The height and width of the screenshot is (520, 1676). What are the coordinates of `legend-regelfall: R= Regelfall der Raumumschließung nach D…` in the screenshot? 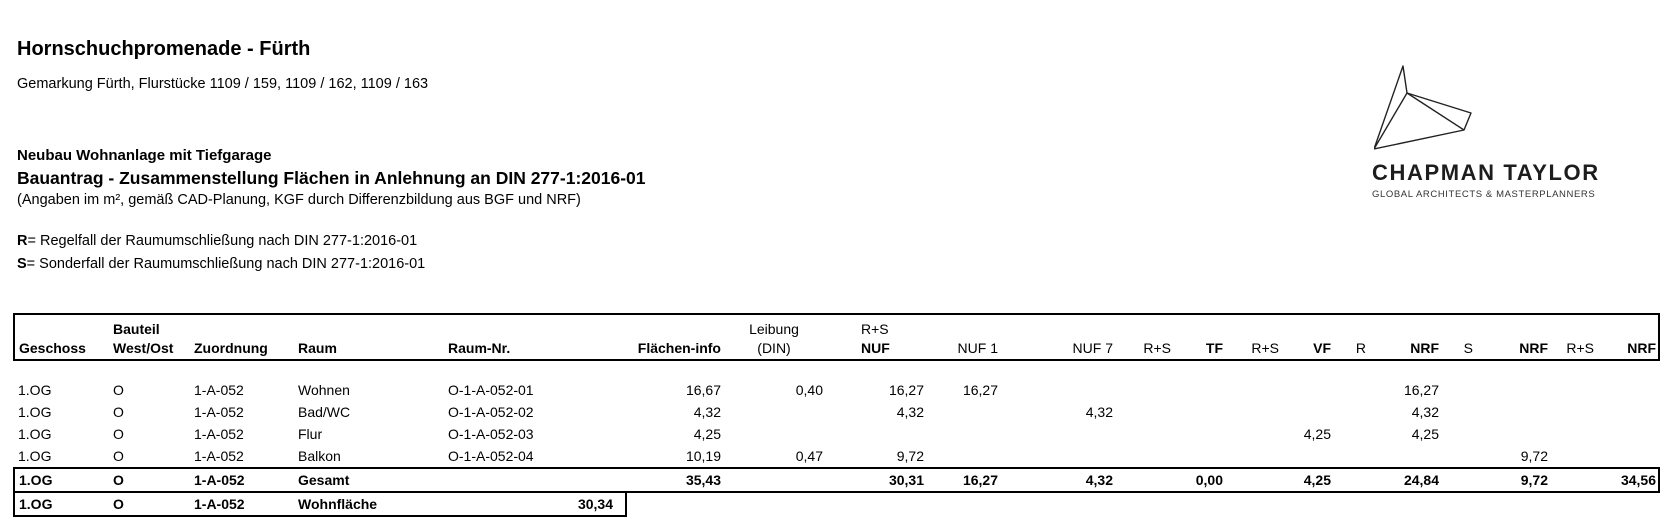 It's located at (217, 241).